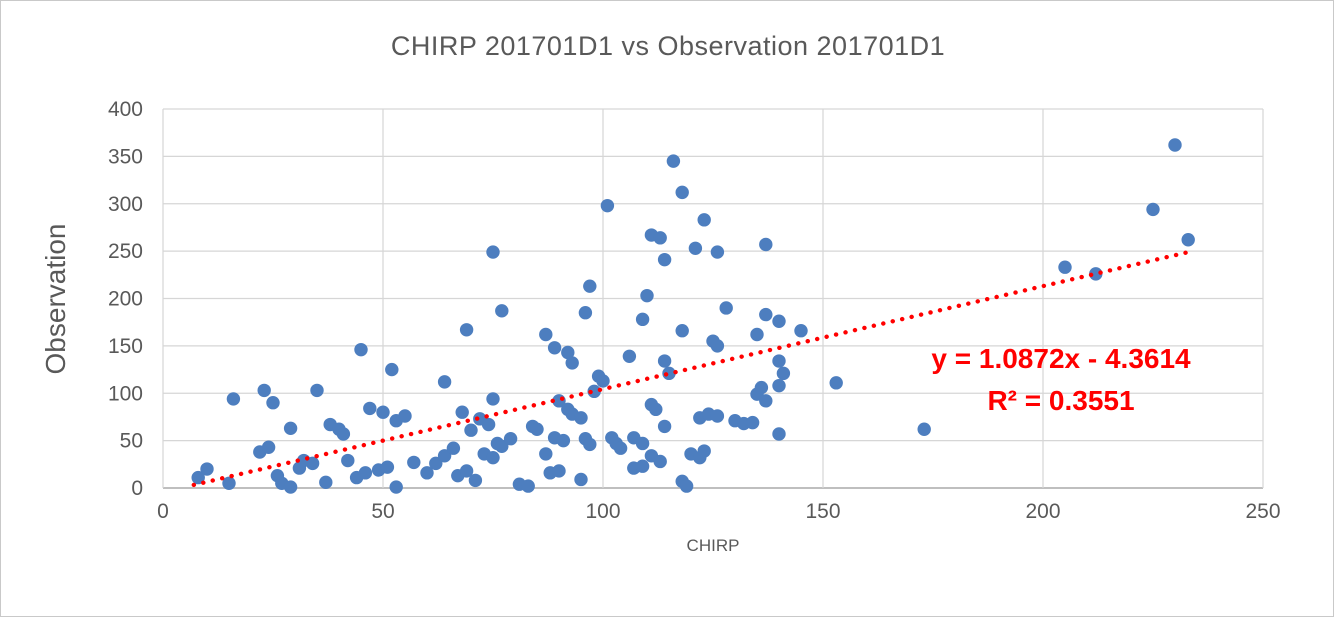  What do you see at coordinates (1061, 358) in the screenshot?
I see `equation-line: y = 1.0872x - 4.3614` at bounding box center [1061, 358].